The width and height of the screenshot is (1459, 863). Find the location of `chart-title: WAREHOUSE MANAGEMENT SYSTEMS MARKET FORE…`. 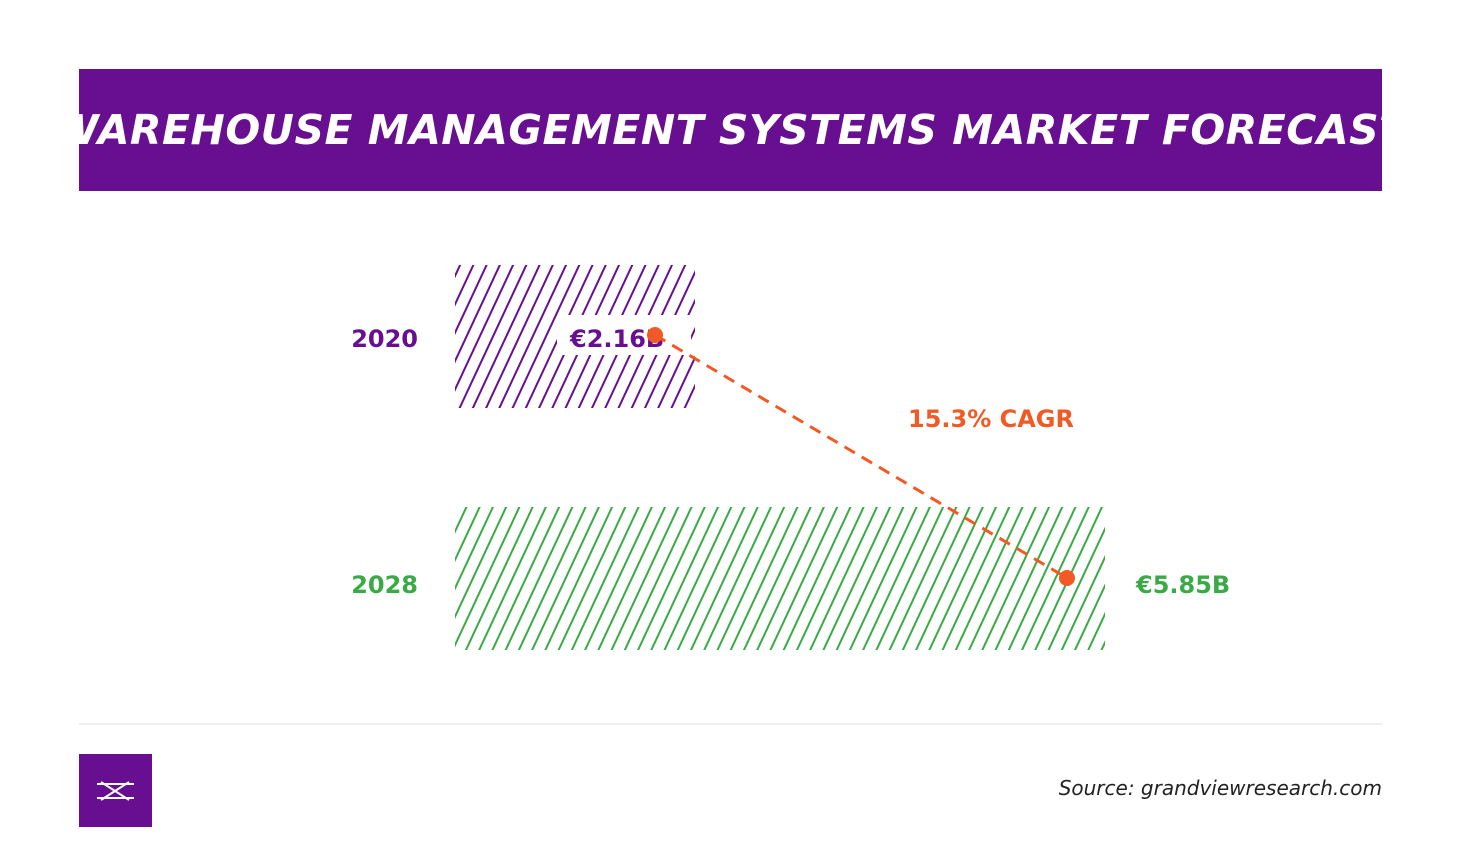

chart-title: WAREHOUSE MANAGEMENT SYSTEMS MARKET FORE… is located at coordinates (730, 130).